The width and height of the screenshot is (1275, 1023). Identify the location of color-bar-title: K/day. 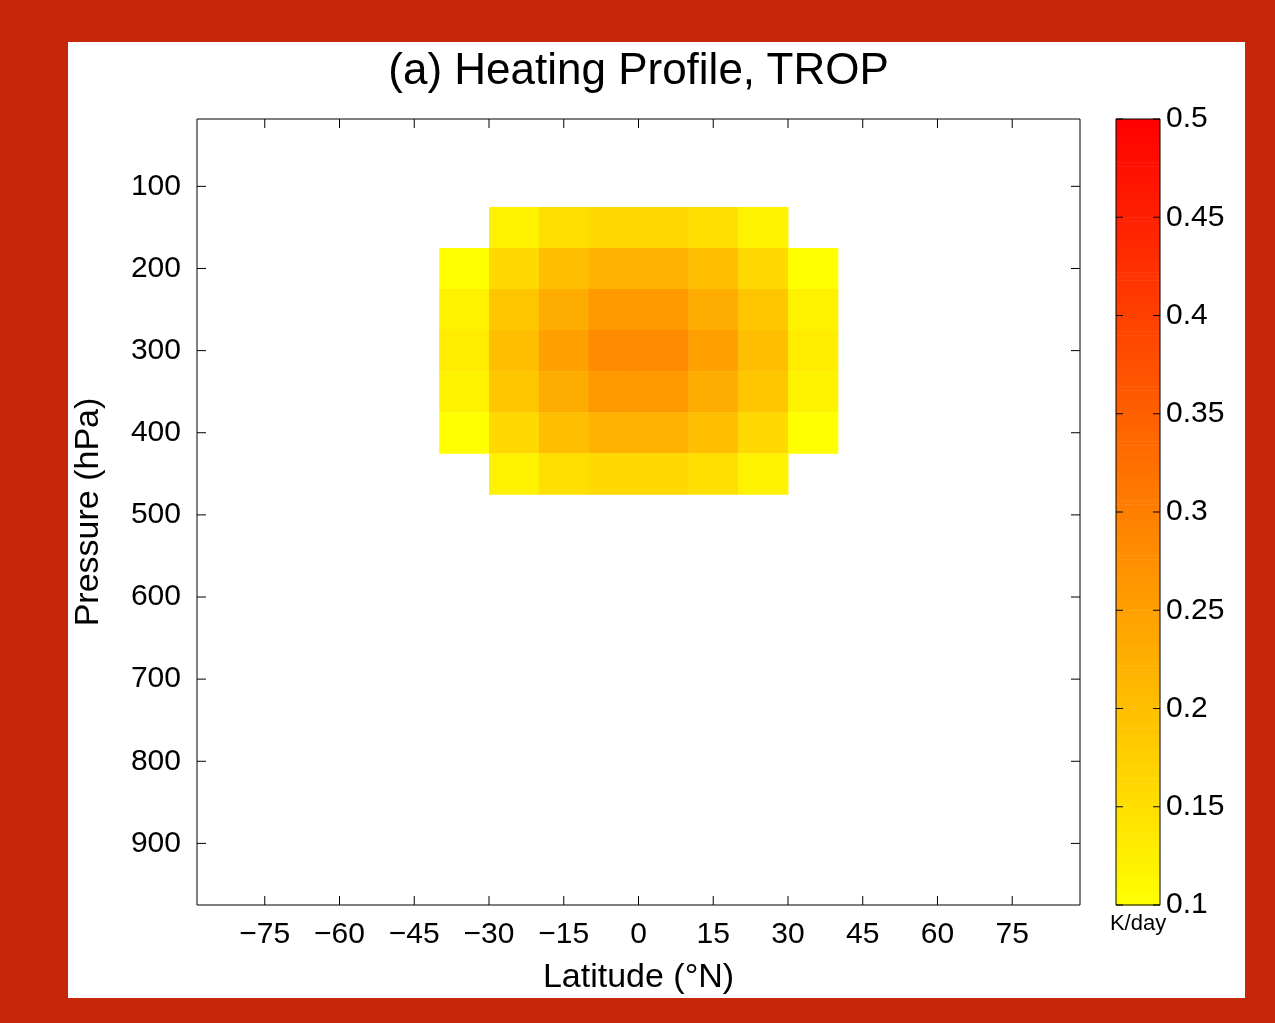
(1138, 923).